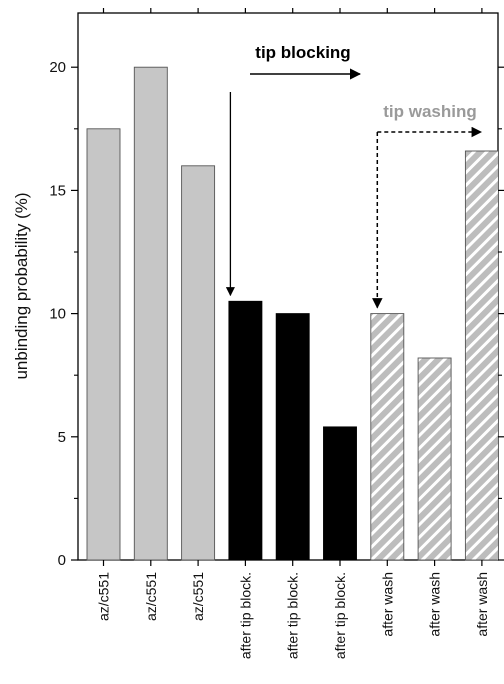 This screenshot has height=684, width=504. Describe the element at coordinates (57, 314) in the screenshot. I see `y-tick-label: 10` at that location.